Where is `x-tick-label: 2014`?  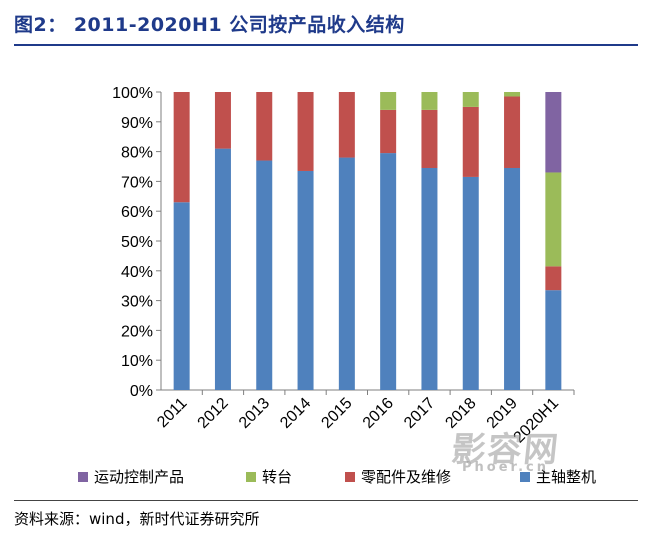 x-tick-label: 2014 is located at coordinates (295, 413).